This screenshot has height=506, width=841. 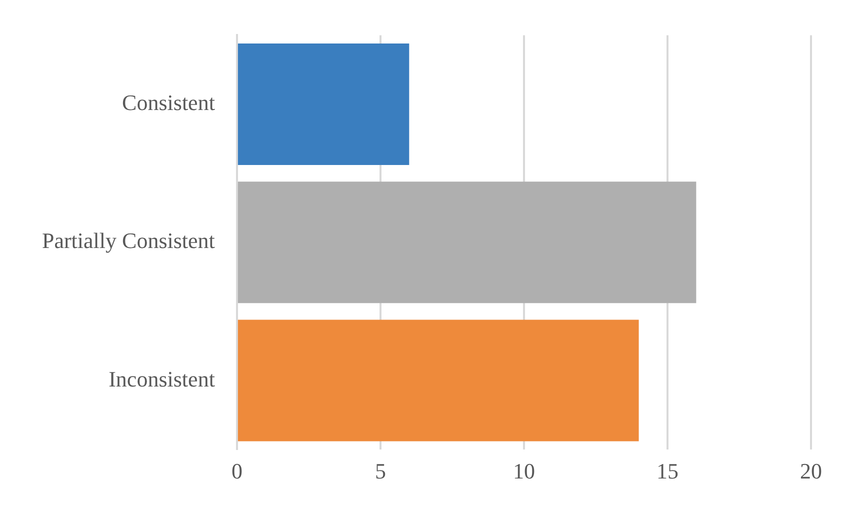 What do you see at coordinates (380, 471) in the screenshot?
I see `x-tick-label: 5` at bounding box center [380, 471].